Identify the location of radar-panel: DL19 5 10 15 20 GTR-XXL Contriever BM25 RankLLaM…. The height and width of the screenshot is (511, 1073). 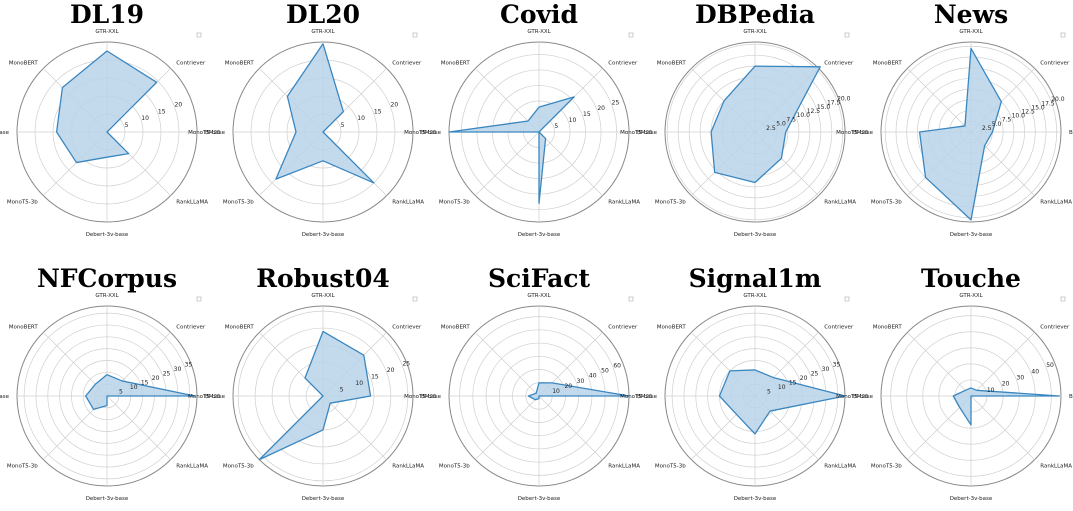
(110, 123).